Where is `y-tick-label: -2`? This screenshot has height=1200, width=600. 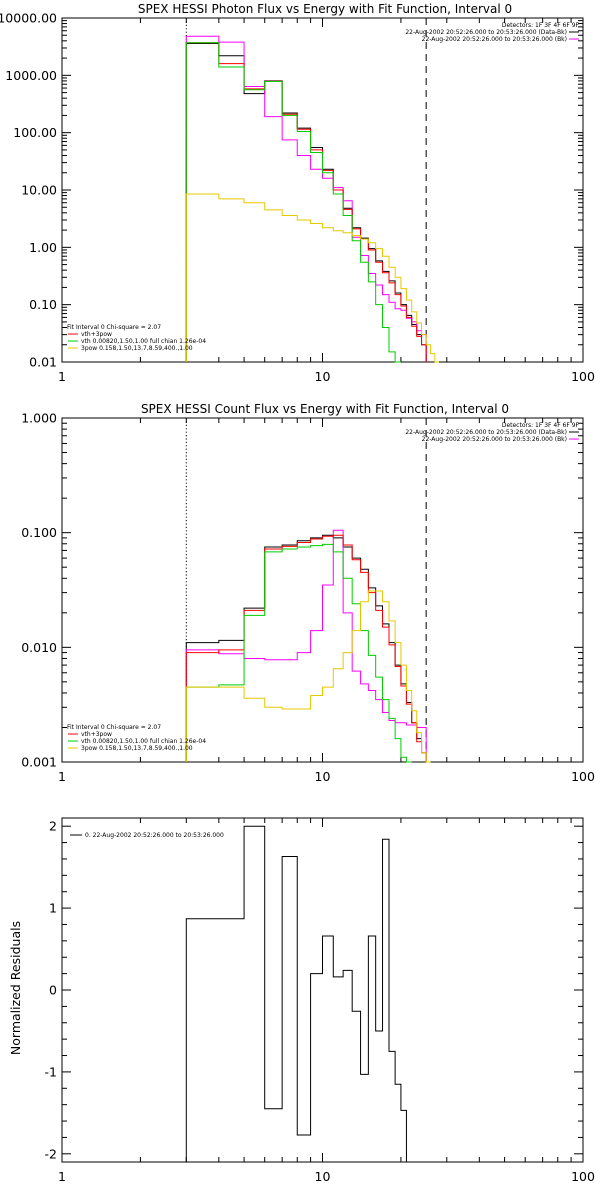 y-tick-label: -2 is located at coordinates (51, 1153).